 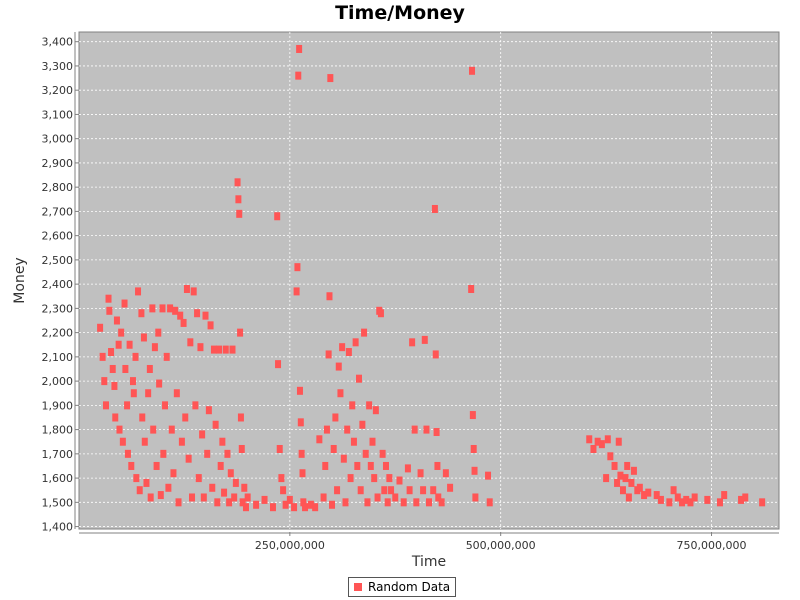 I want to click on y-tick-label: 2,800, so click(x=58, y=187).